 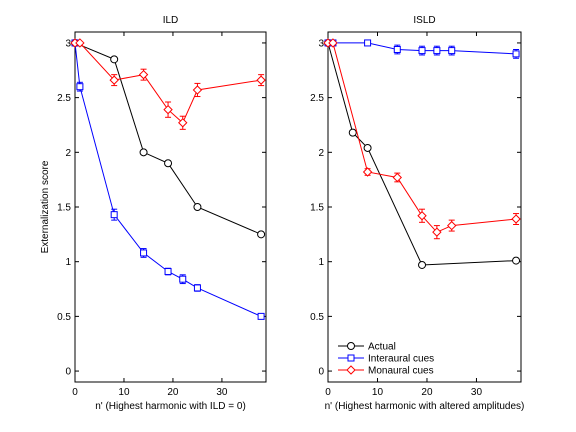 I want to click on legend-label: Interaural cues, so click(x=401, y=359).